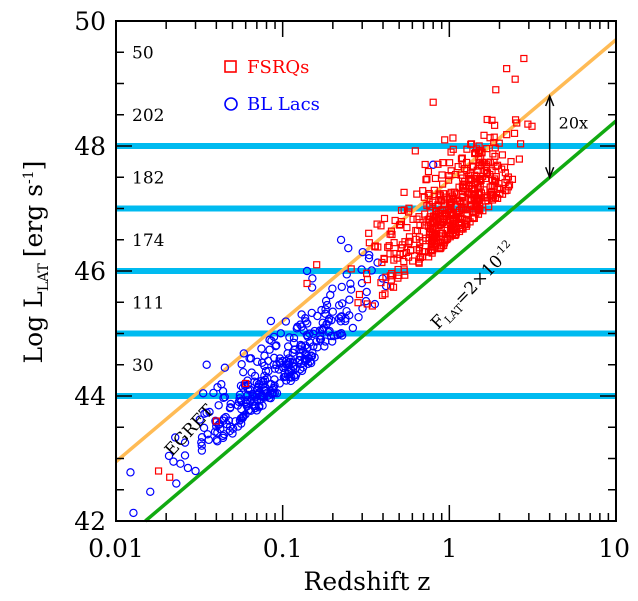 The width and height of the screenshot is (638, 601). Describe the element at coordinates (566, 136) in the screenshot. I see `factor-annotation: 20x` at that location.